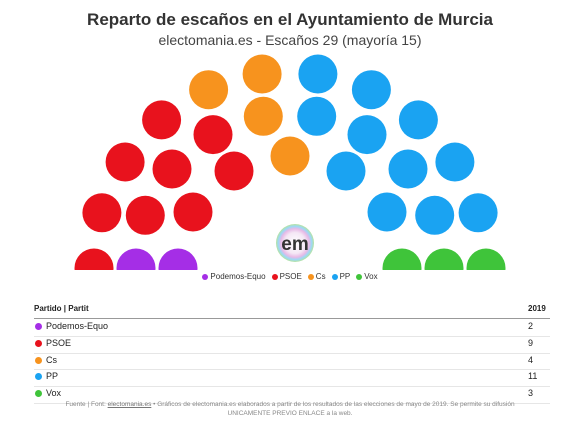 This screenshot has width=580, height=432. I want to click on legend-item: PP, so click(341, 276).